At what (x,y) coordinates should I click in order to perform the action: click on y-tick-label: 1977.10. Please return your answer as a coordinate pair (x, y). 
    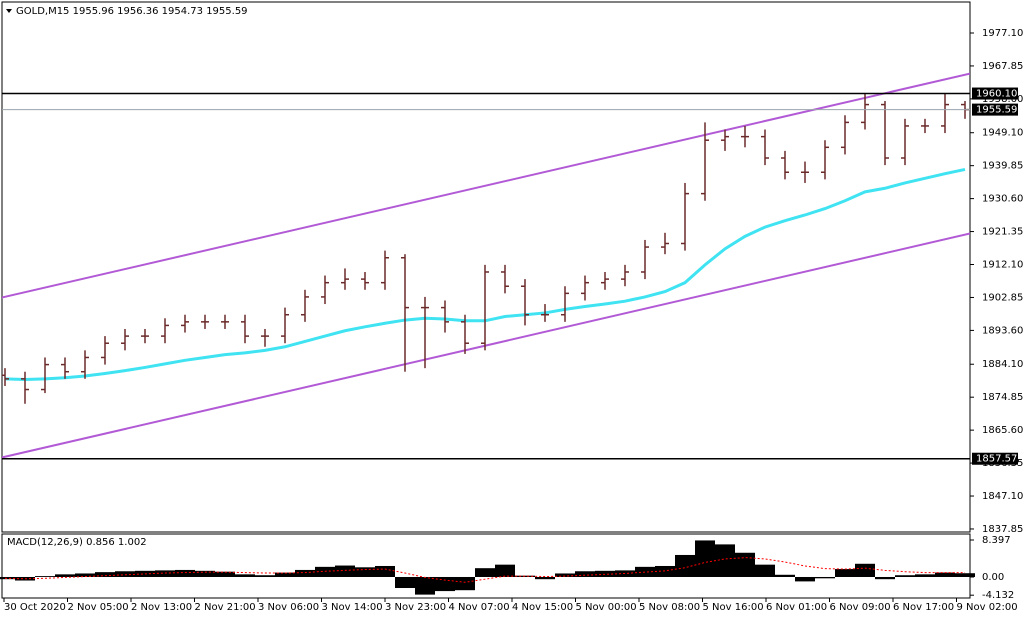
    Looking at the image, I should click on (1002, 33).